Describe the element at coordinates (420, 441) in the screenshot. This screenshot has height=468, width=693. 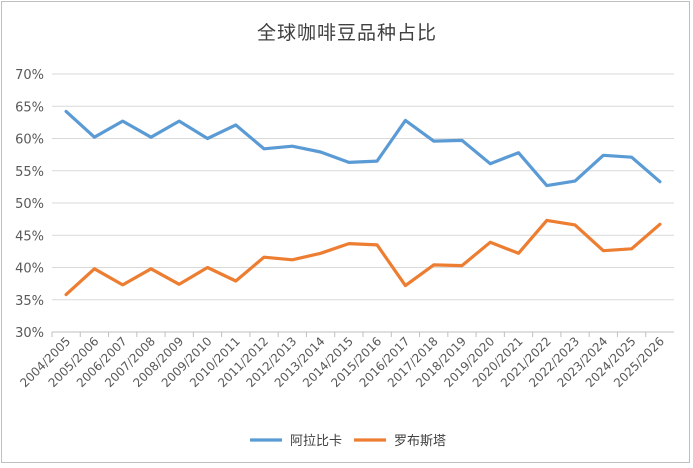
I see `legend-label-1: 罗布斯塔` at that location.